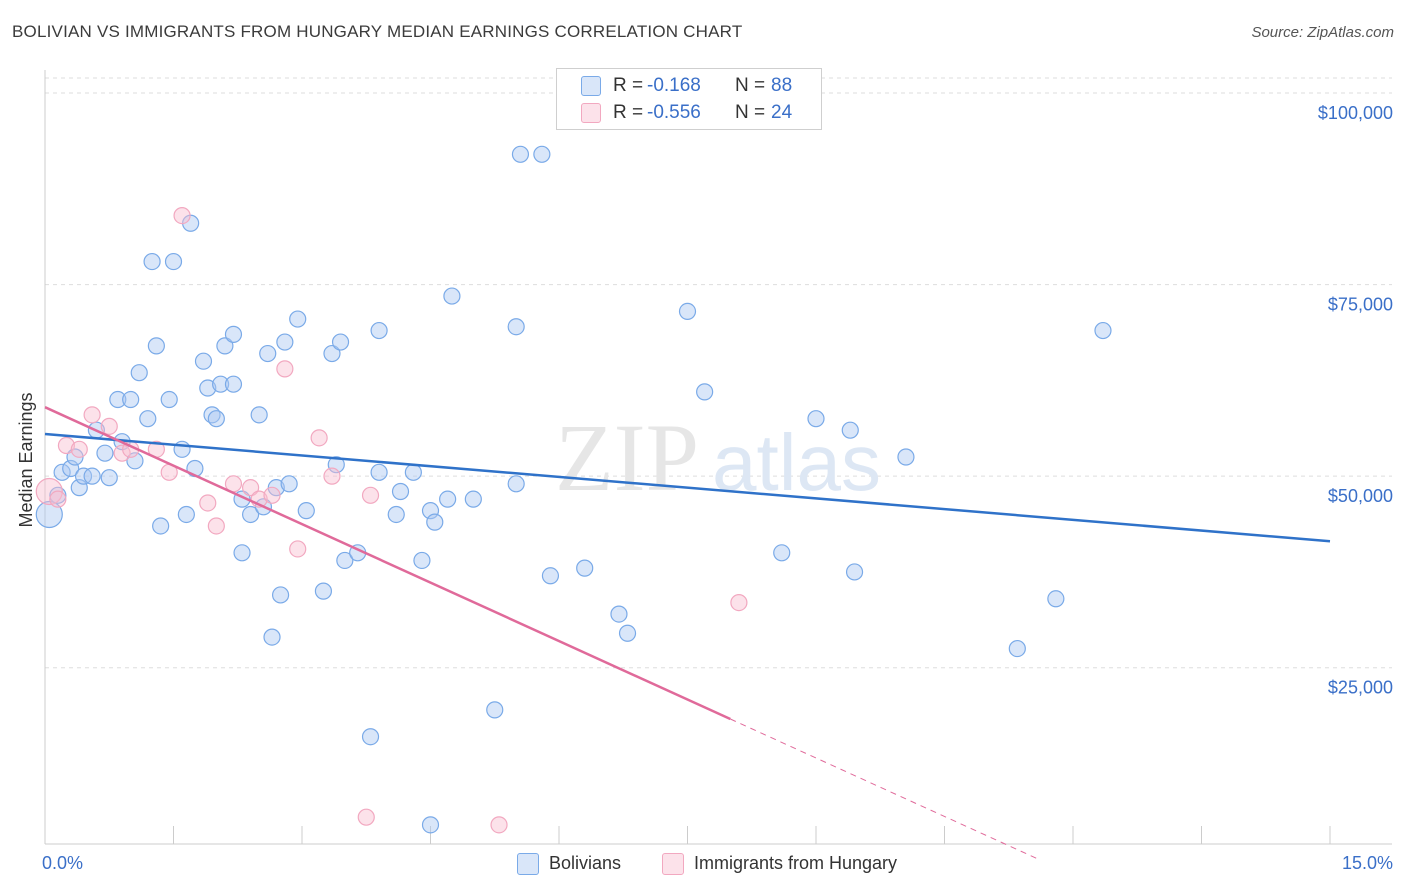  What do you see at coordinates (750, 112) in the screenshot?
I see `legend-n-label: N =` at bounding box center [750, 112].